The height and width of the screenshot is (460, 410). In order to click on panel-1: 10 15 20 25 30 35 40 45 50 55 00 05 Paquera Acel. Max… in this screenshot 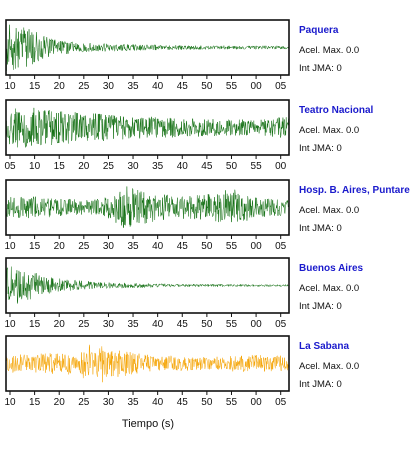, I will do `click(181, 55)`.